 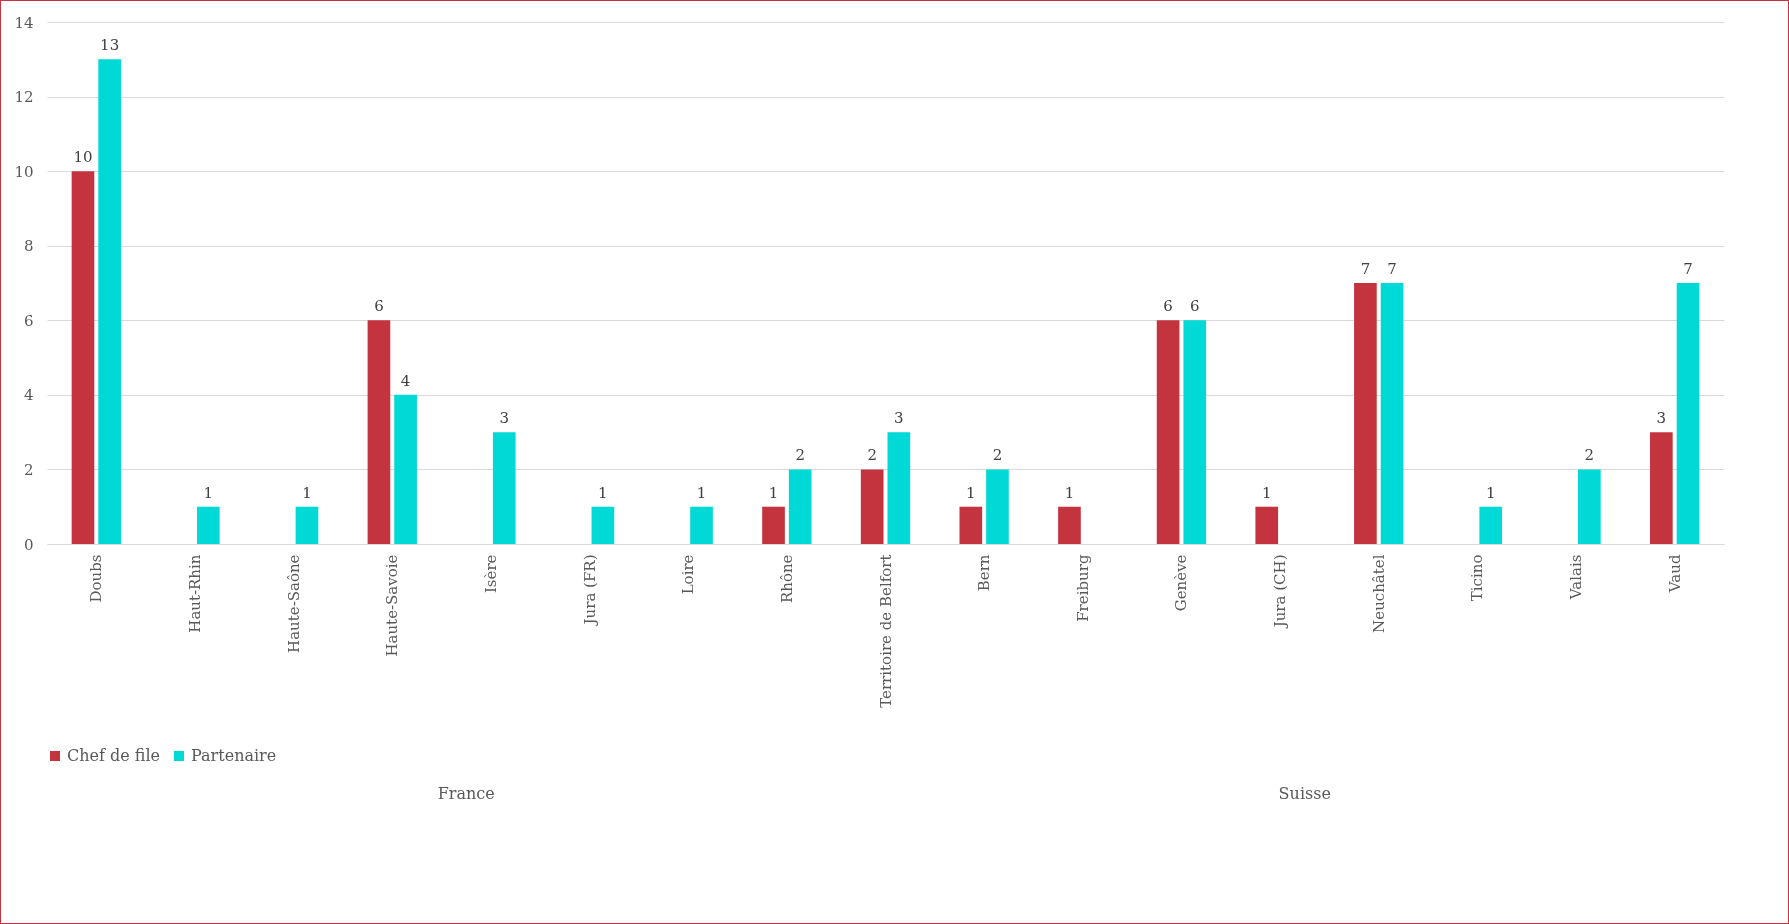 I want to click on x-tick-label: Haute-Savoie, so click(x=392, y=605).